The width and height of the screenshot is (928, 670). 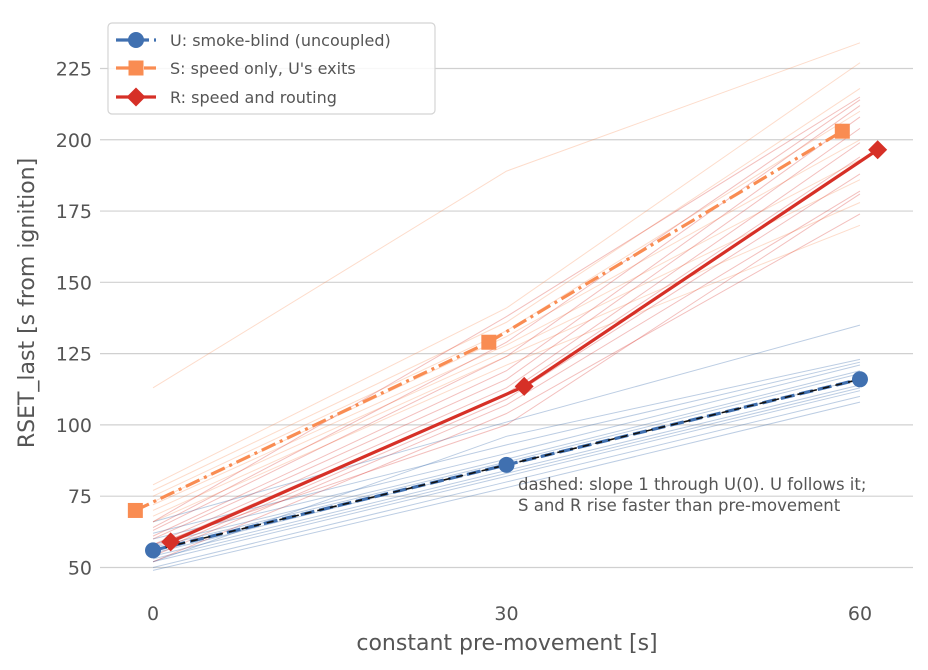 What do you see at coordinates (74, 283) in the screenshot?
I see `y-tick-150: 150` at bounding box center [74, 283].